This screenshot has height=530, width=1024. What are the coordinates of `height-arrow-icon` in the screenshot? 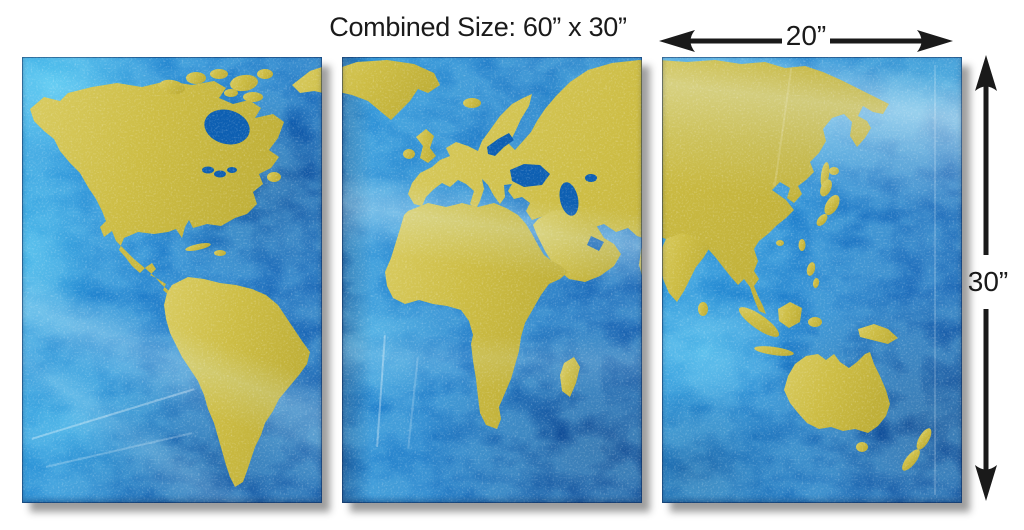 It's located at (986, 278).